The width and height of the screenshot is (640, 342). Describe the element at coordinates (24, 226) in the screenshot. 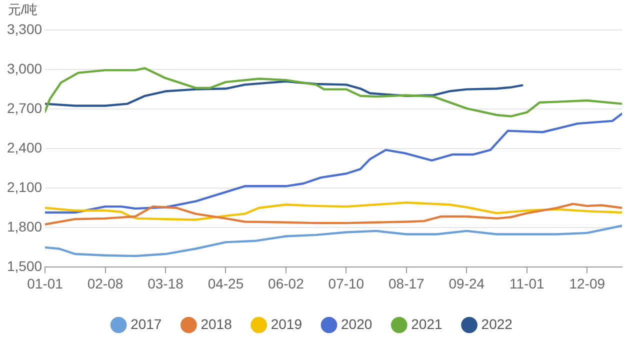

I see `y-tick-label: 1,800` at that location.